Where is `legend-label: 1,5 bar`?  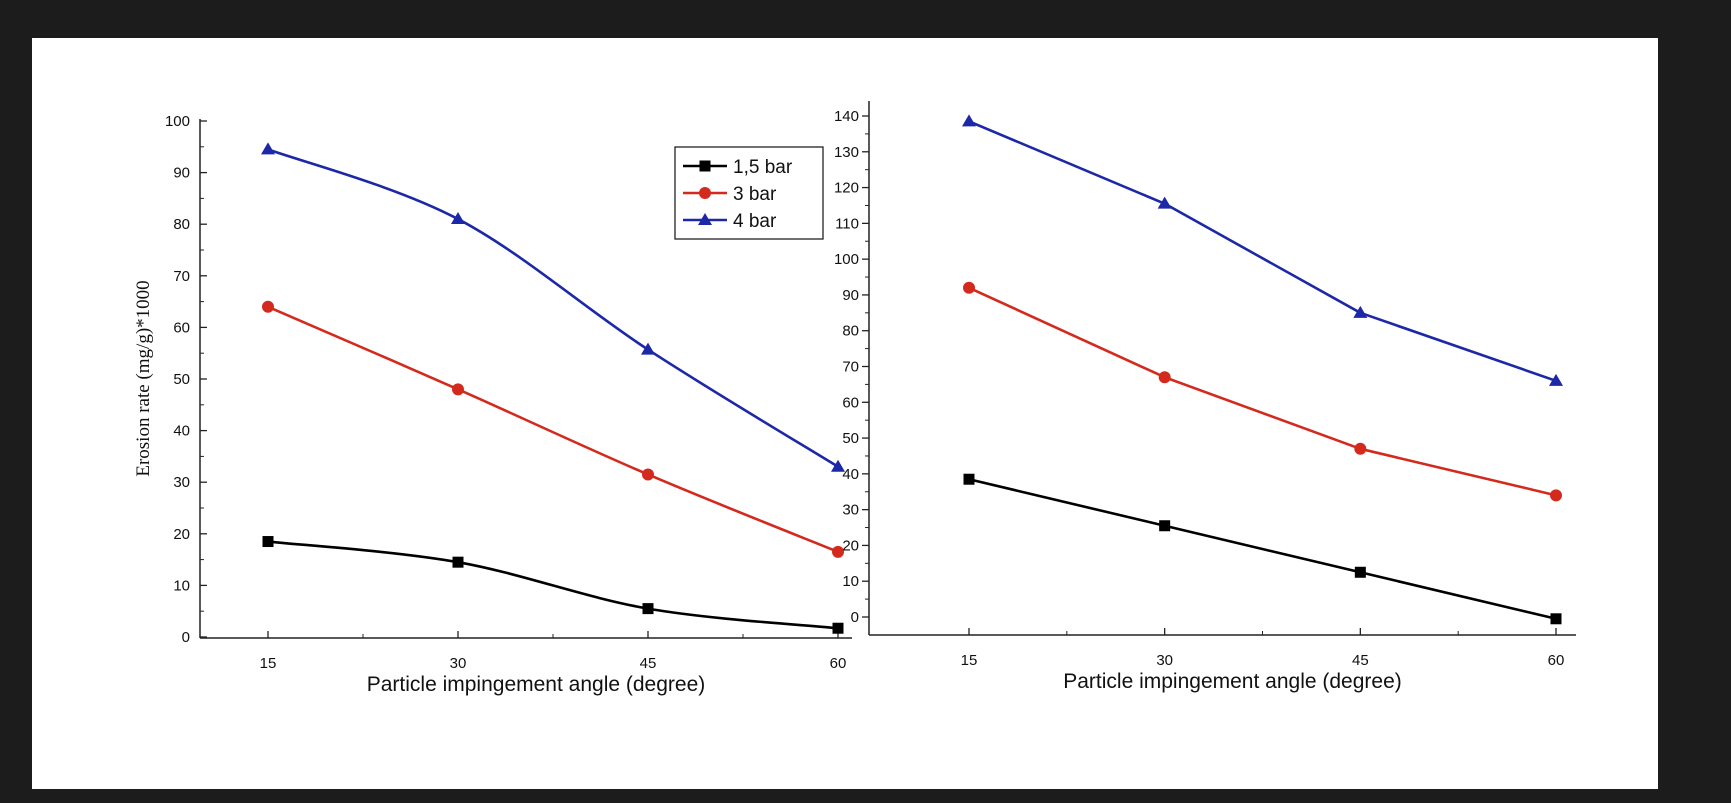 legend-label: 1,5 bar is located at coordinates (763, 167).